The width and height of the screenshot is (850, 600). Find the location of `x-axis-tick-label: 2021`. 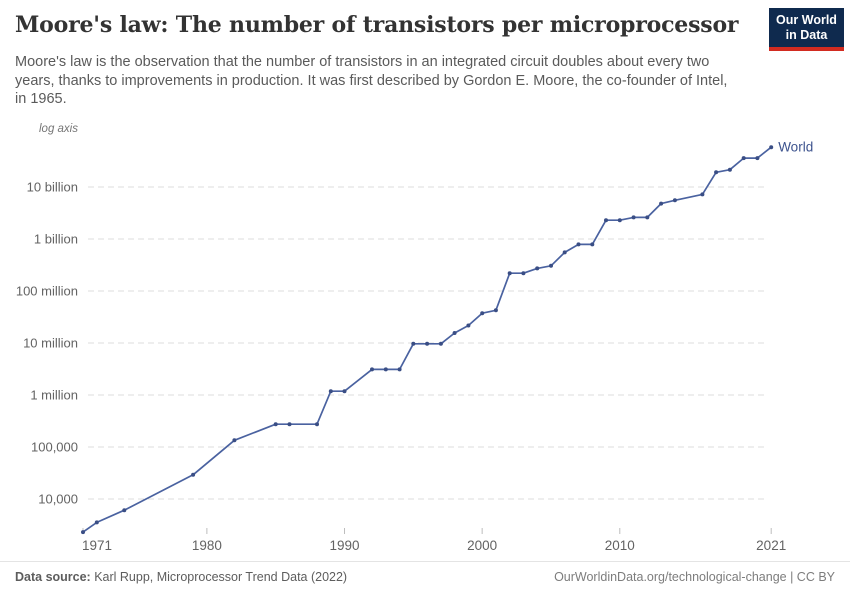

x-axis-tick-label: 2021 is located at coordinates (771, 545).